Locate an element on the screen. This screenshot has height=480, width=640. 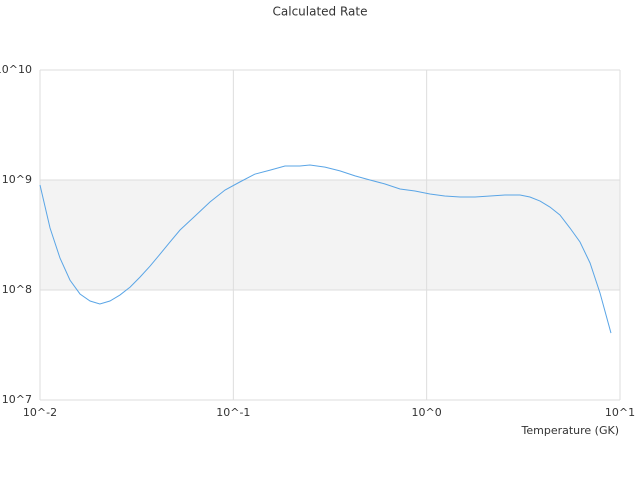
chart-title: Calculated Rate is located at coordinates (320, 12).